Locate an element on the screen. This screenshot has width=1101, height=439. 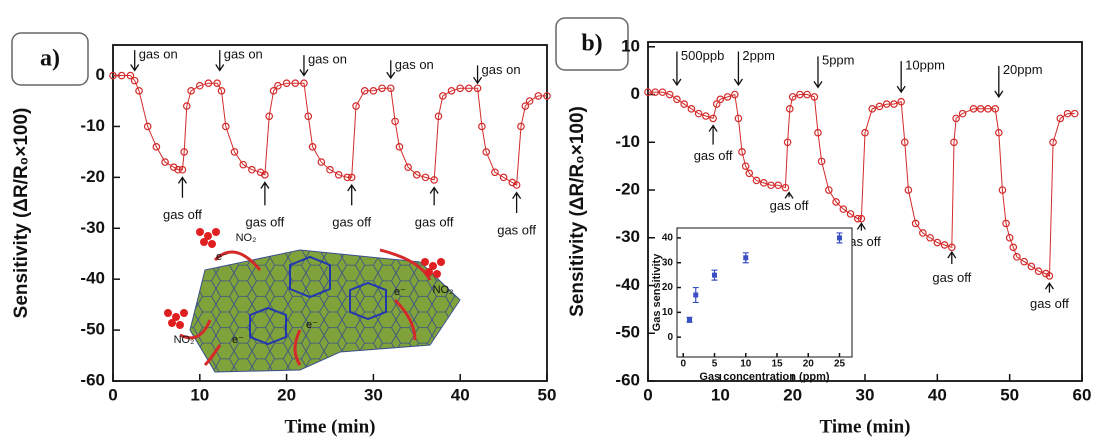
x-tick-label: 5 is located at coordinates (715, 364).